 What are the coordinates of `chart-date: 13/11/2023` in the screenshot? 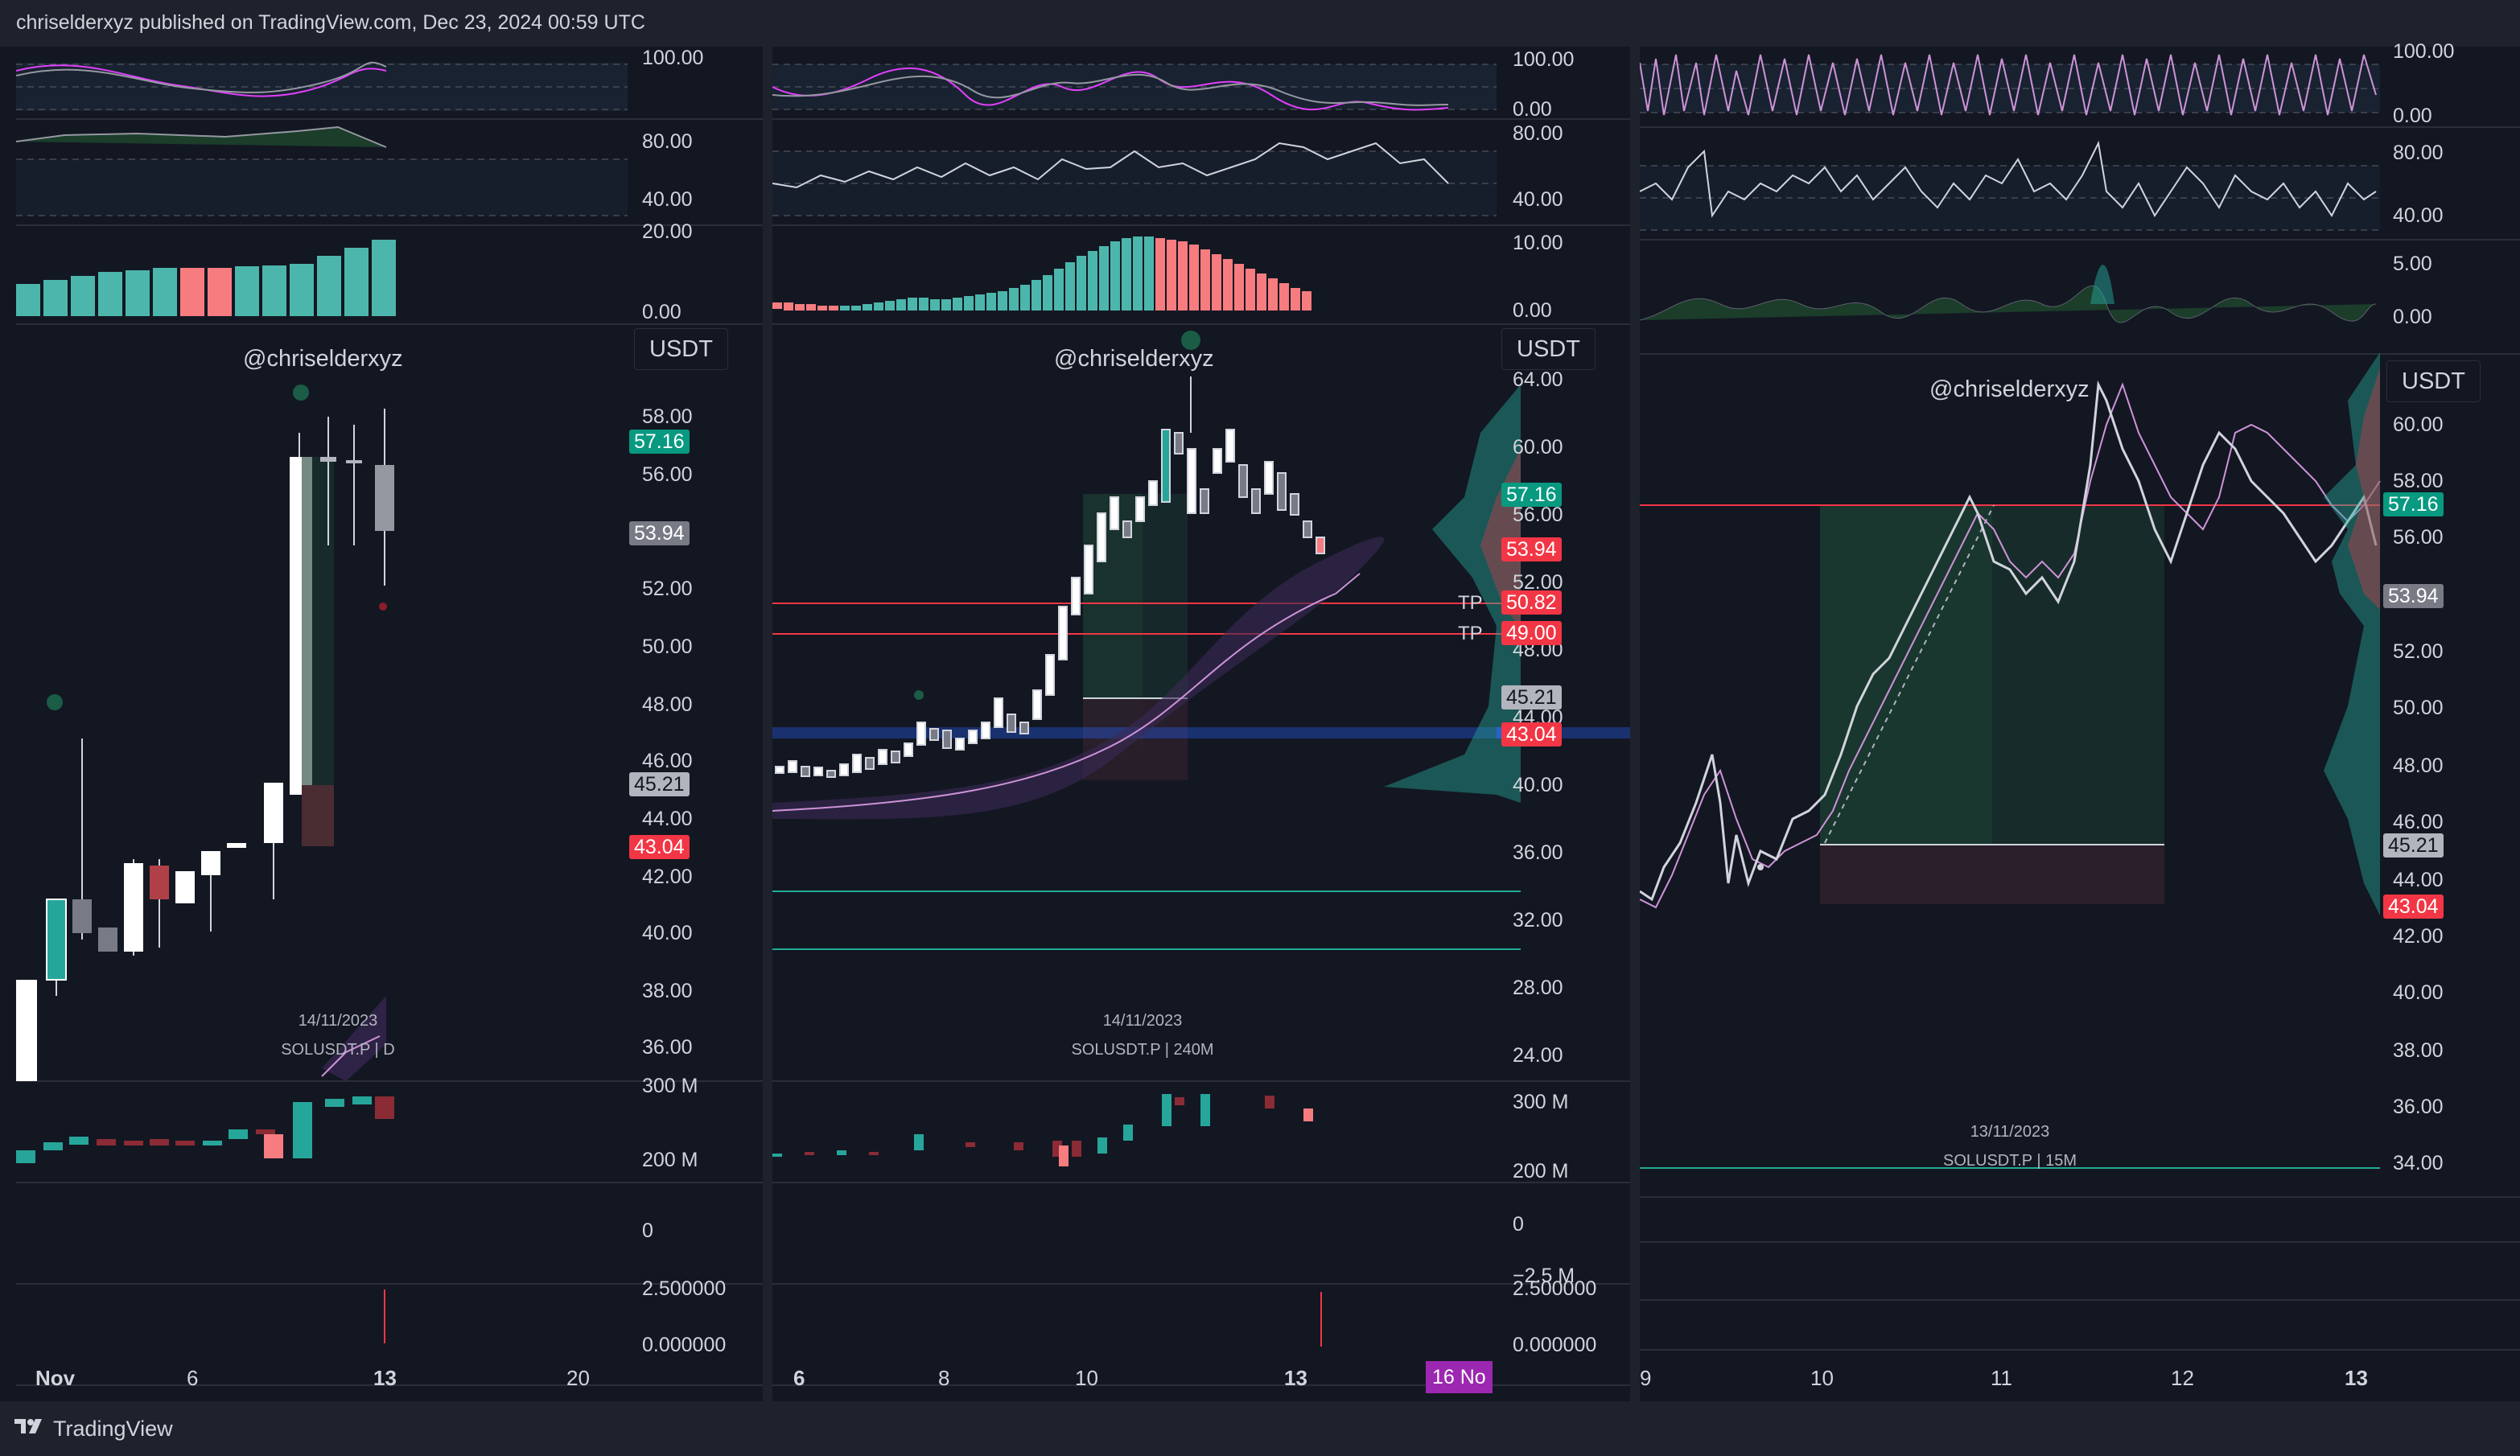 It's located at (2010, 1132).